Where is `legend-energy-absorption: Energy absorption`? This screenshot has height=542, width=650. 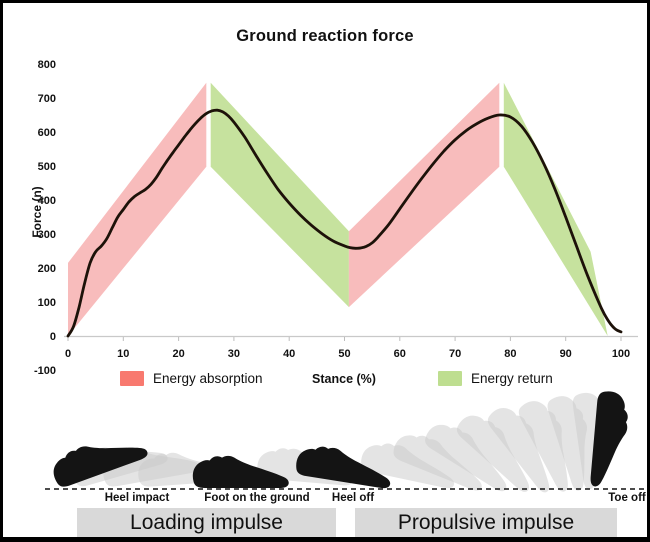
legend-energy-absorption: Energy absorption is located at coordinates (191, 378).